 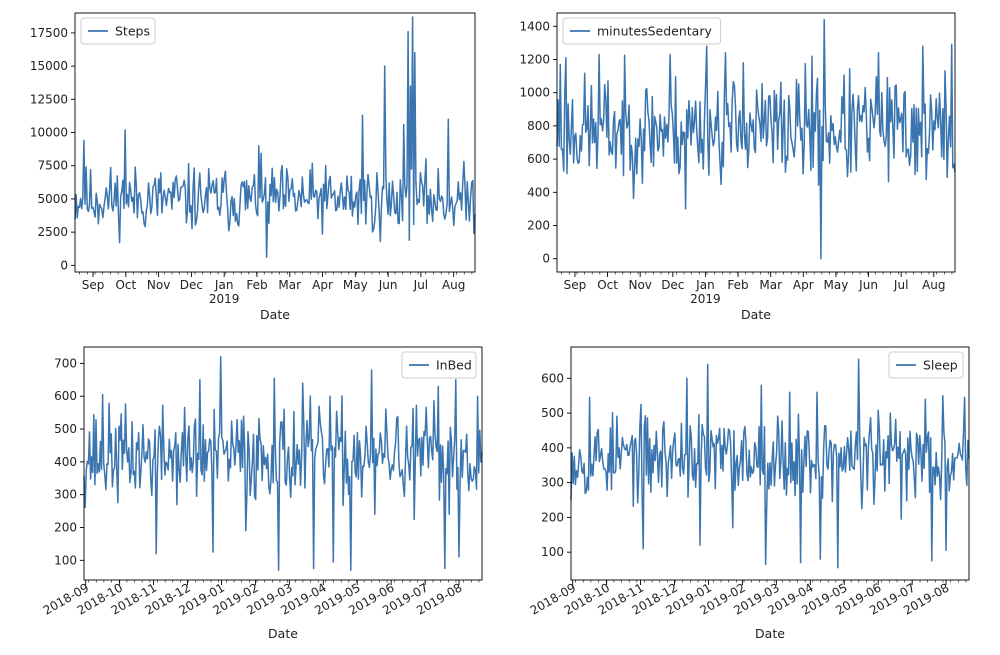 What do you see at coordinates (49, 99) in the screenshot?
I see `y-tick-label: 12500` at bounding box center [49, 99].